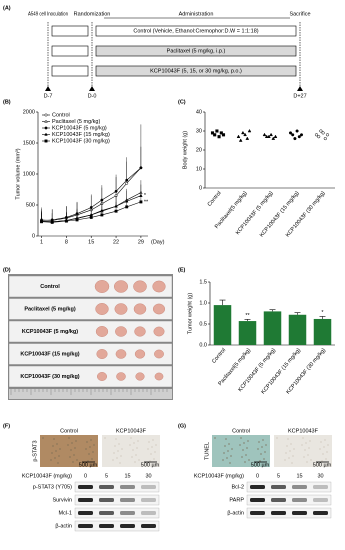 The height and width of the screenshot is (550, 345). Describe the element at coordinates (150, 465) in the screenshot. I see `scale-label: 500 µm` at that location.